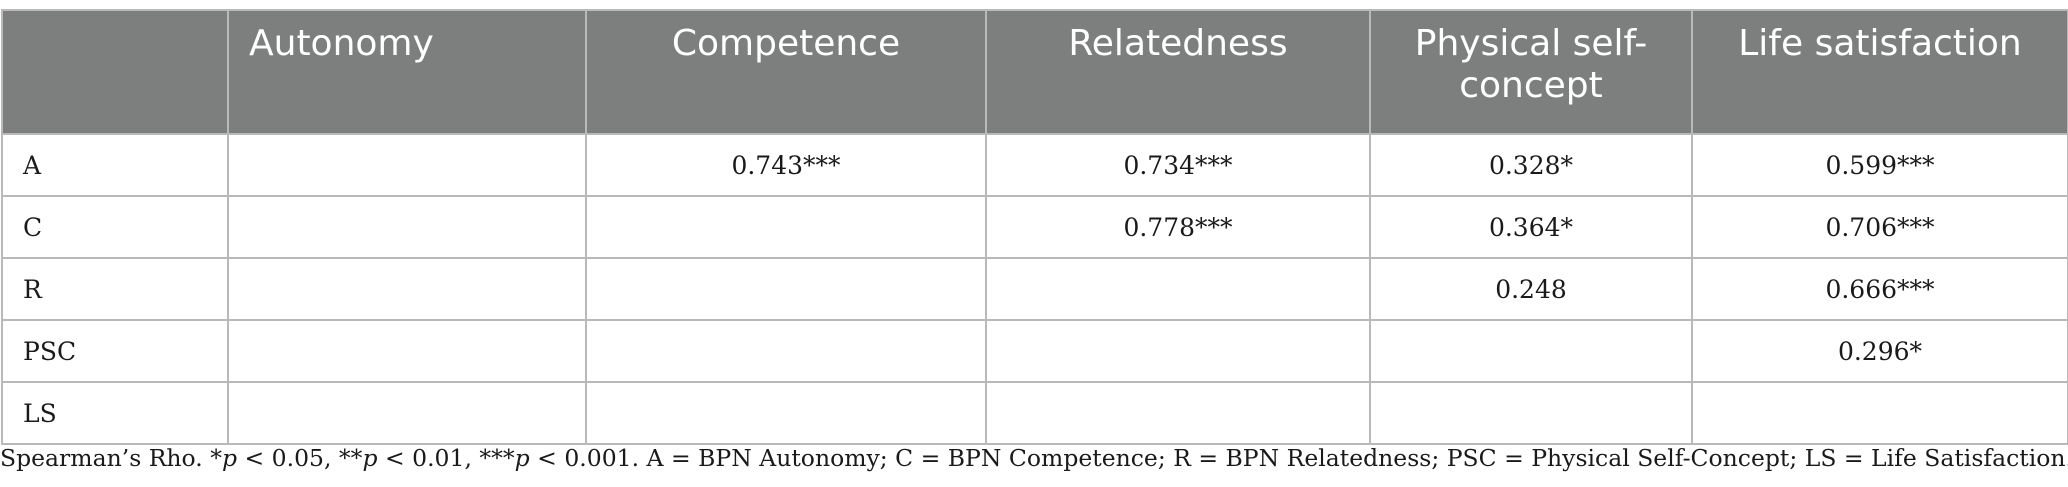  I want to click on row-label-c: C, so click(115, 227).